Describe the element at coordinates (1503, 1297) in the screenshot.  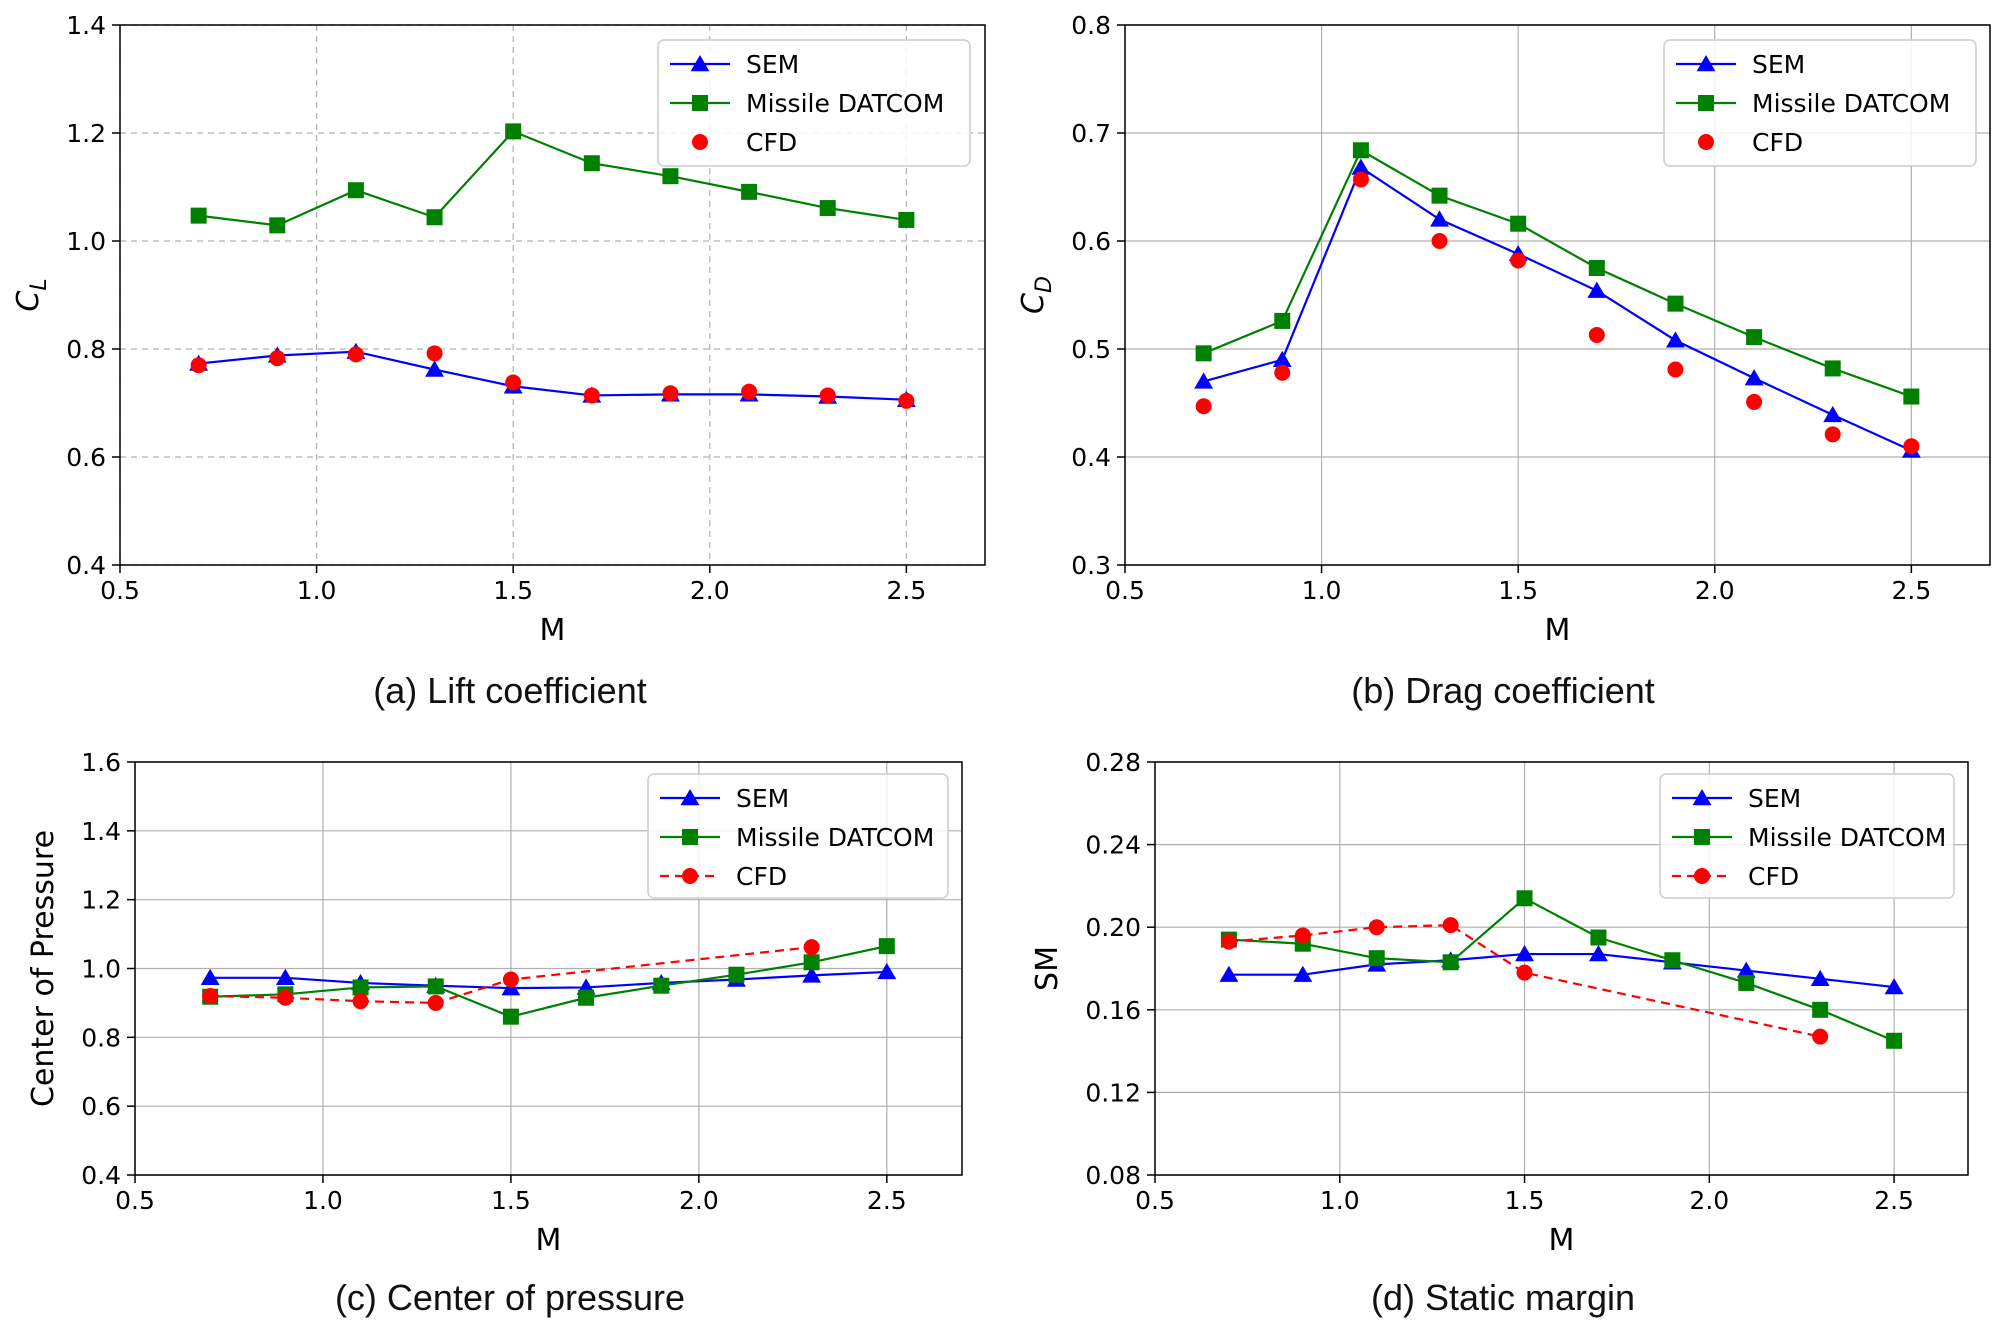
I see `caption-d: (d) Static margin` at that location.